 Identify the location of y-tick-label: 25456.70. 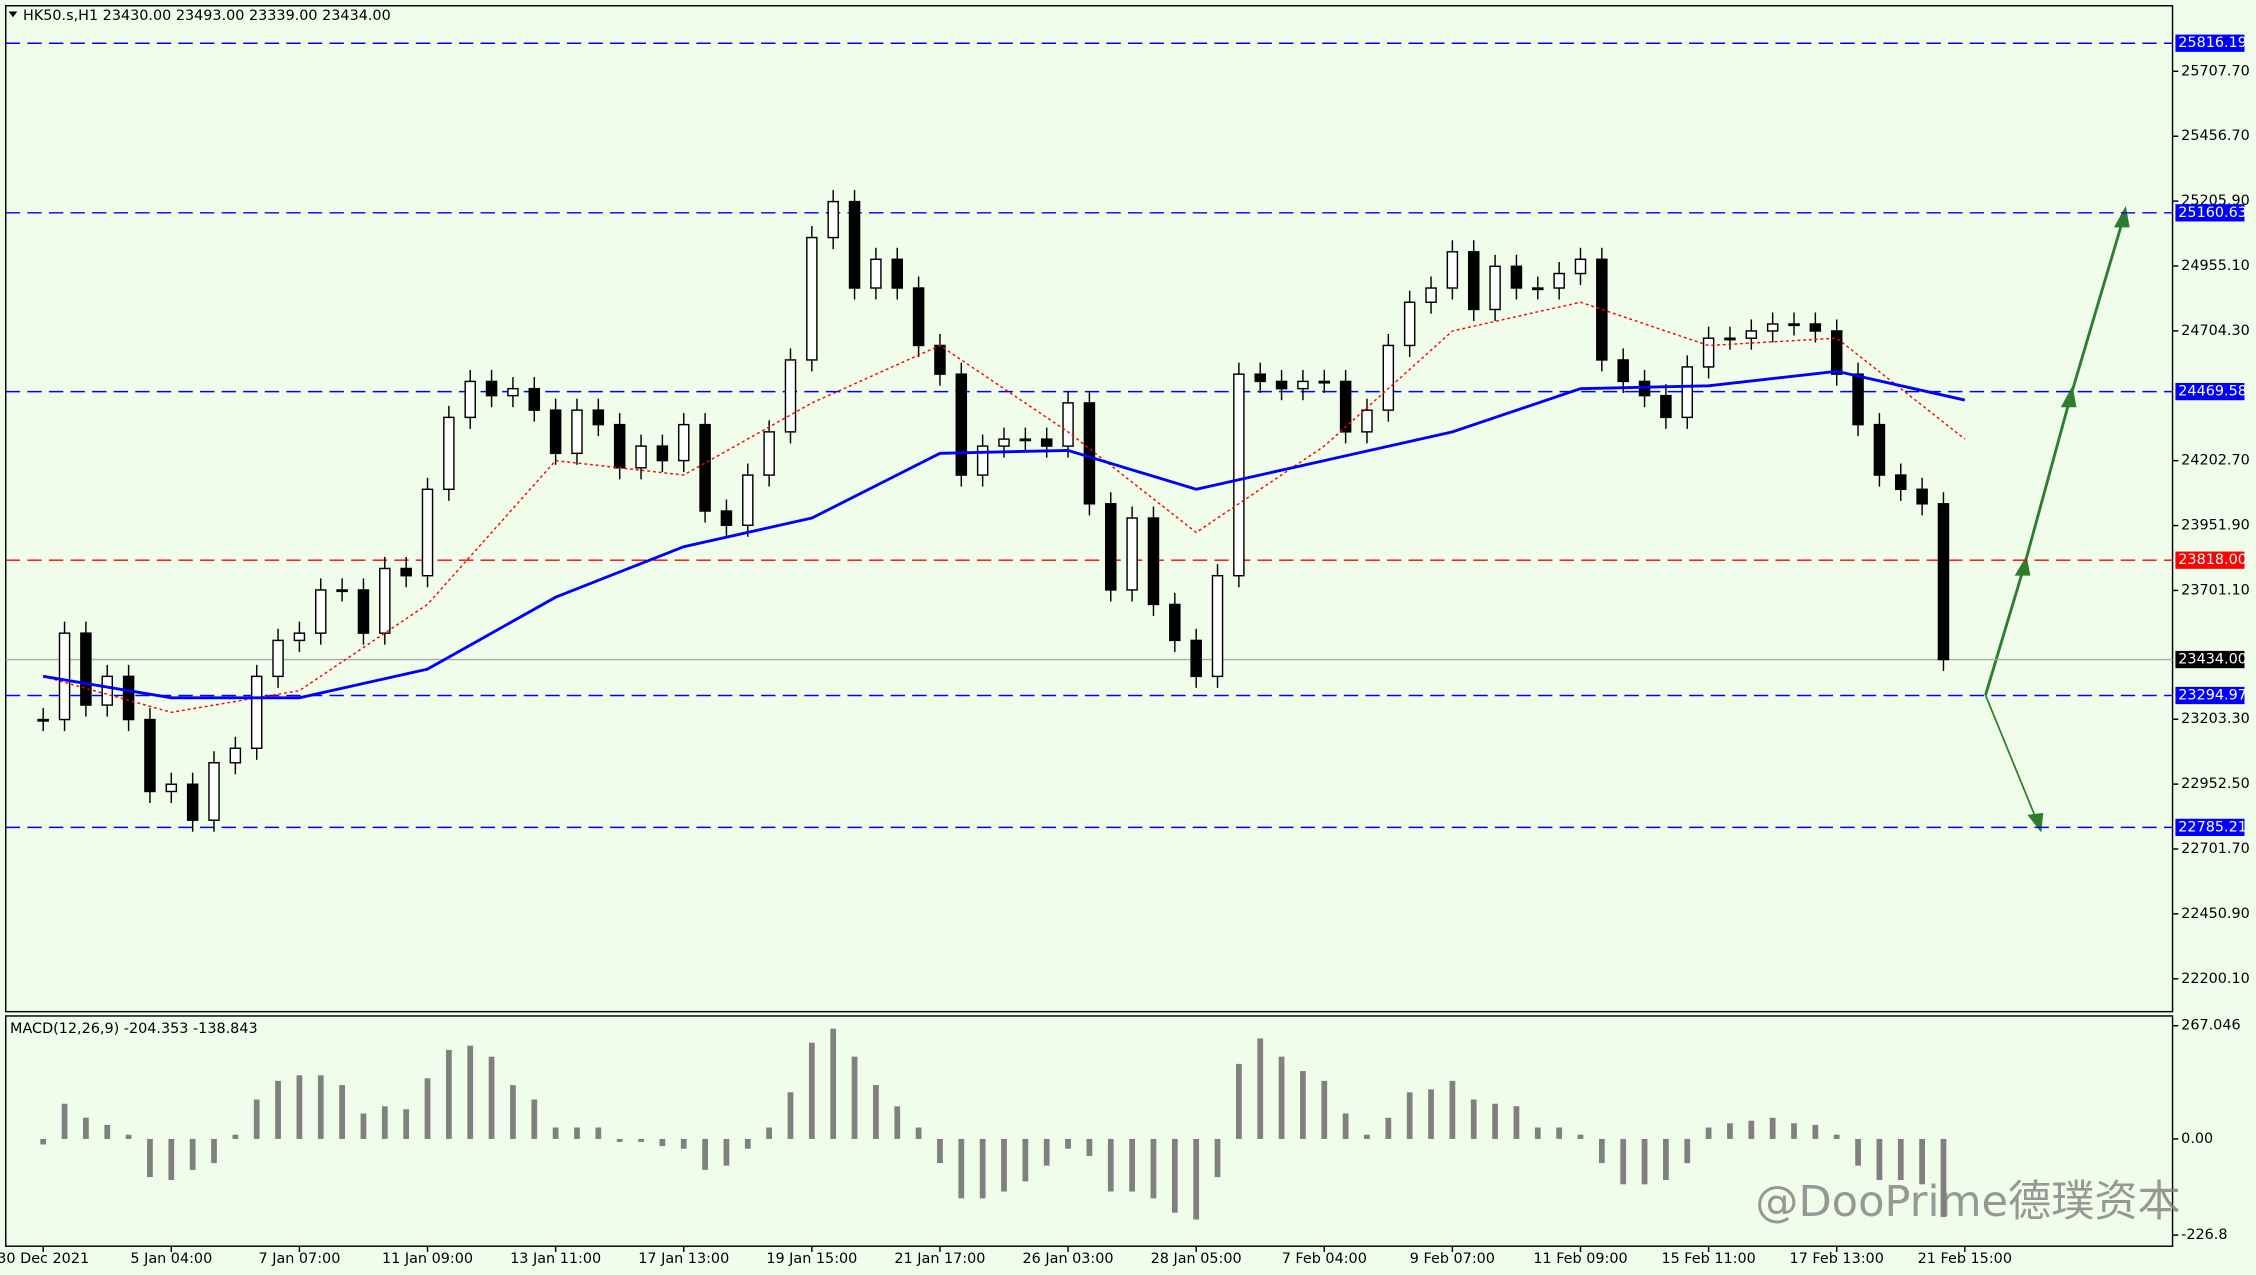
(2215, 136).